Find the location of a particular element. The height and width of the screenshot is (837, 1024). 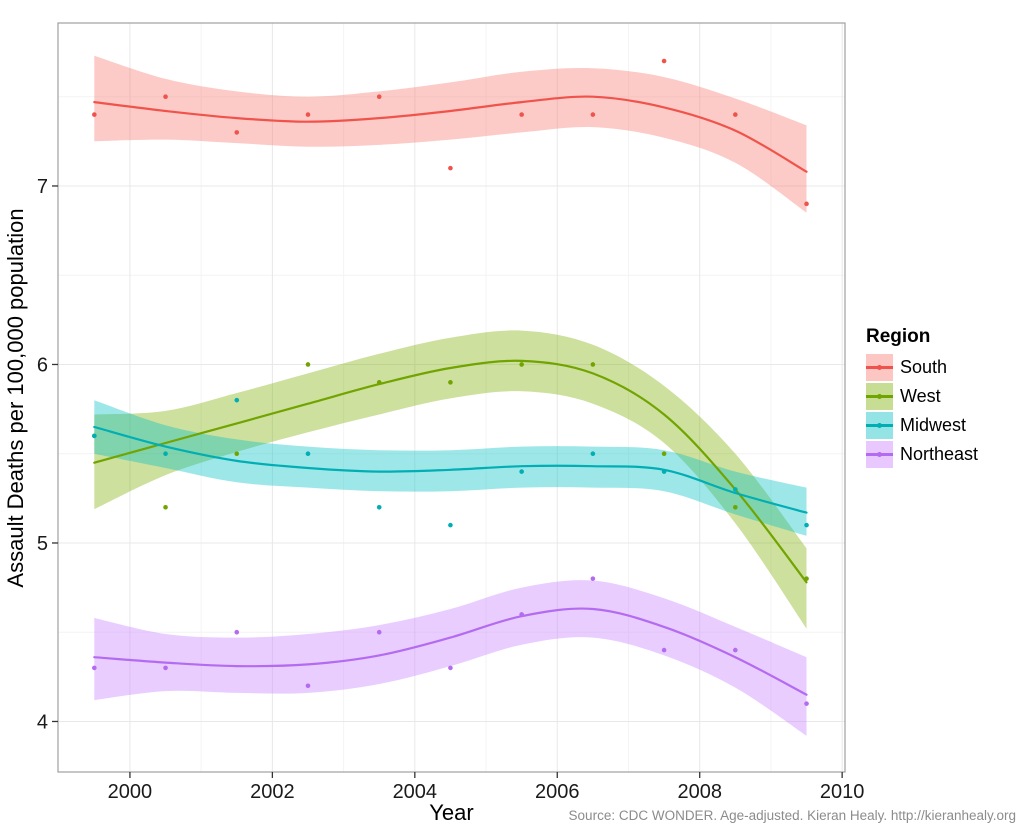

smooth-line-midwest is located at coordinates (450, 469).